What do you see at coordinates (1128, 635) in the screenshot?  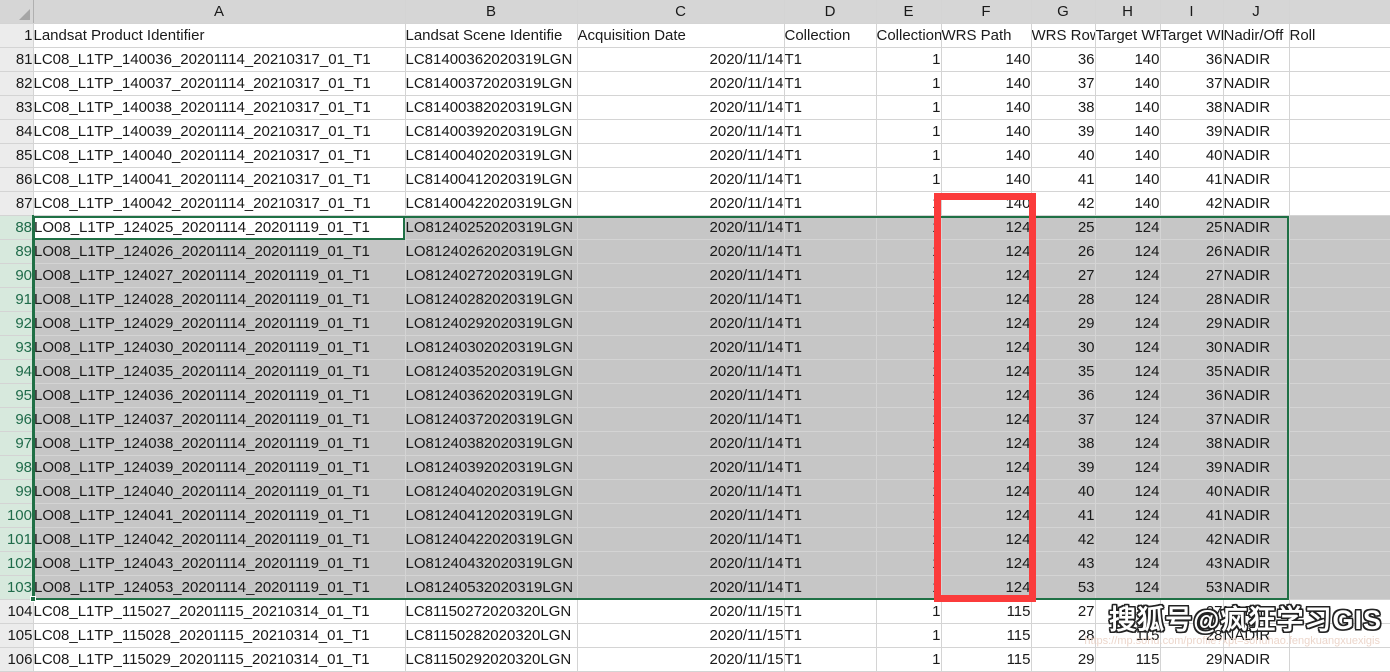 I see `cell-h105: 115` at bounding box center [1128, 635].